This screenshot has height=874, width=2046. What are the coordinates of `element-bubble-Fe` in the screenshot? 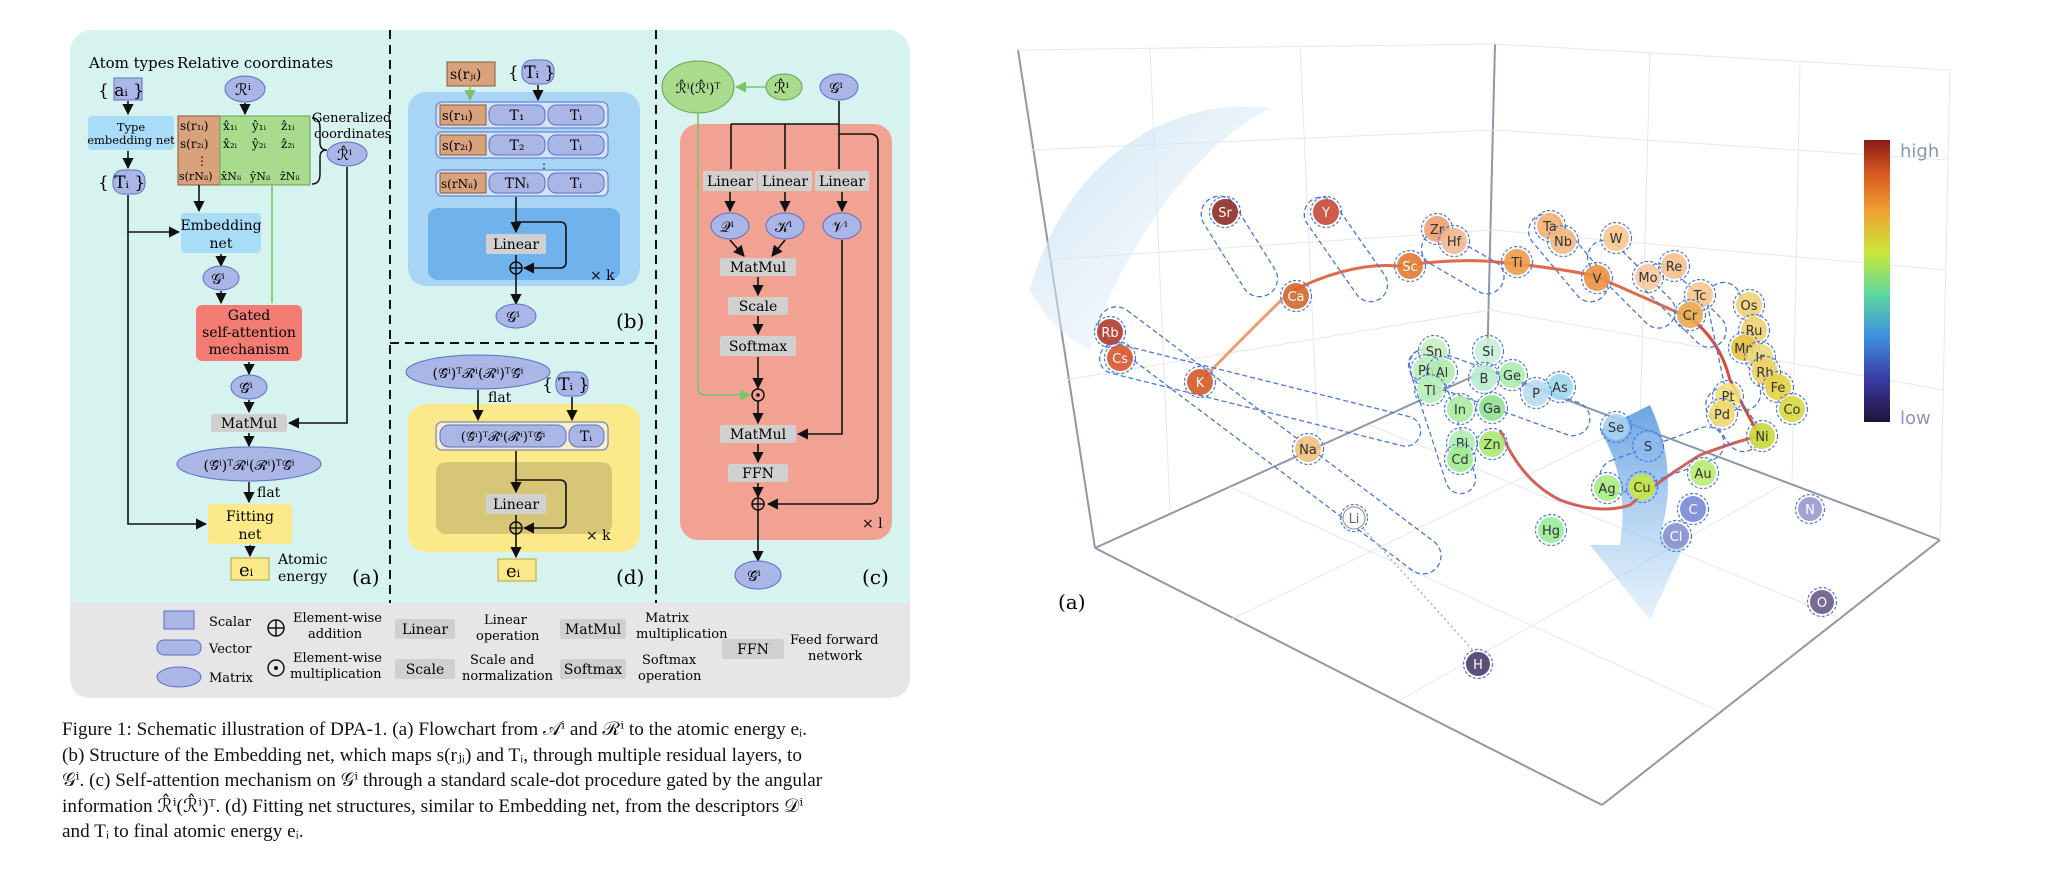 It's located at (1778, 387).